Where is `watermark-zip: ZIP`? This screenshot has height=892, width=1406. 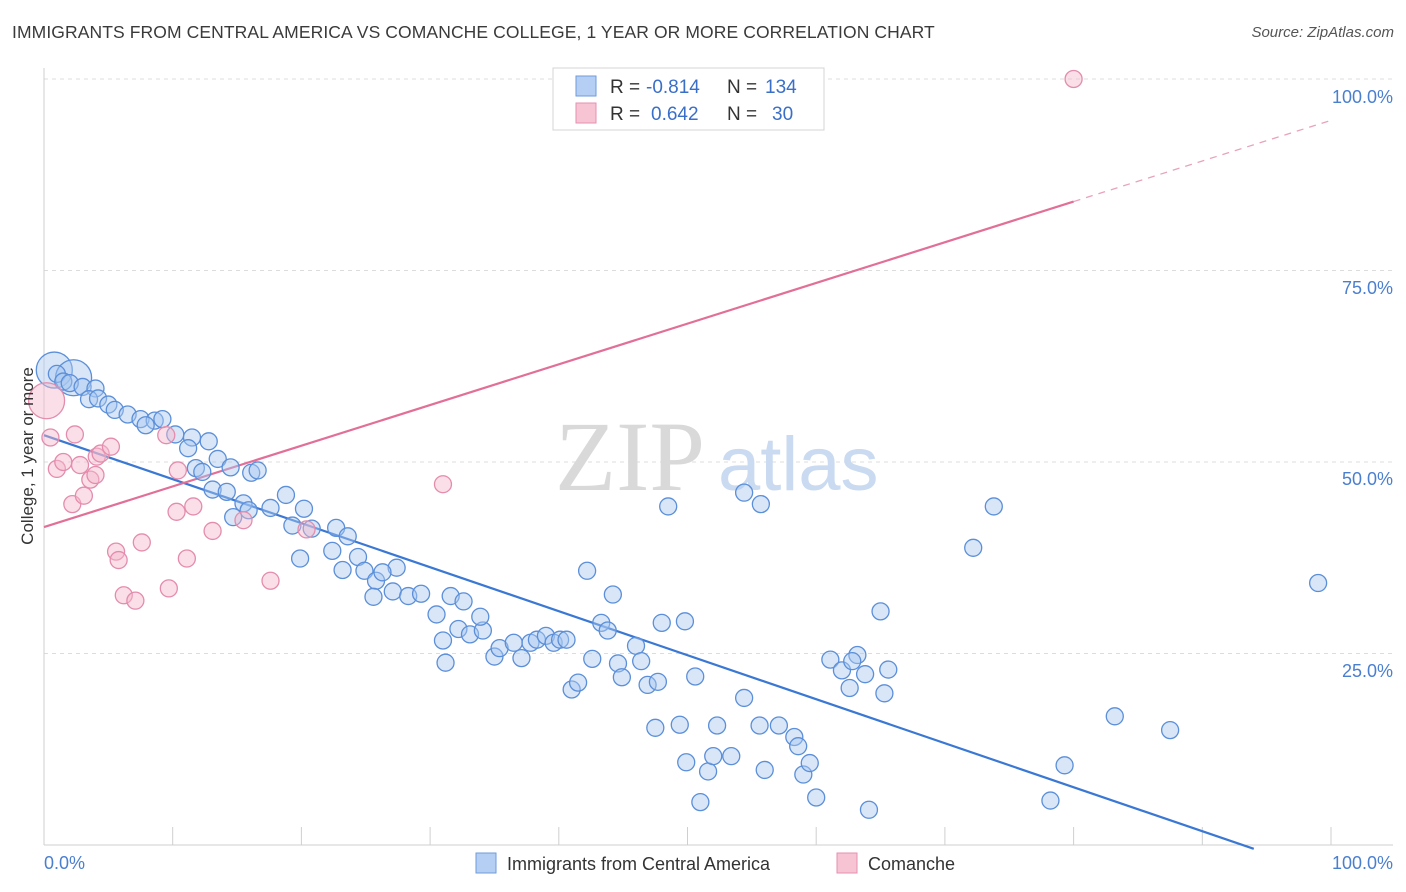 watermark-zip: ZIP is located at coordinates (630, 456).